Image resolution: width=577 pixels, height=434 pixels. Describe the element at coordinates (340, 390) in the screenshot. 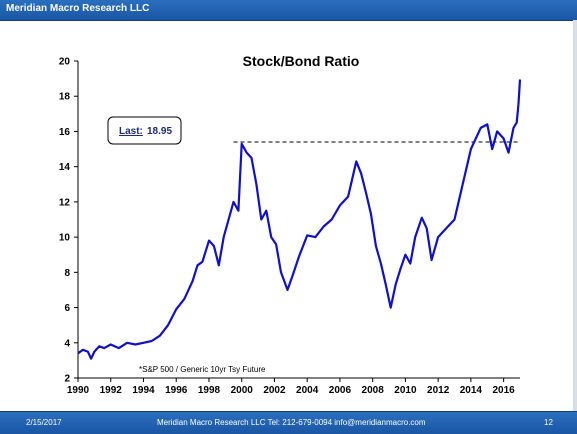

I see `x-tick-label: 2006` at that location.